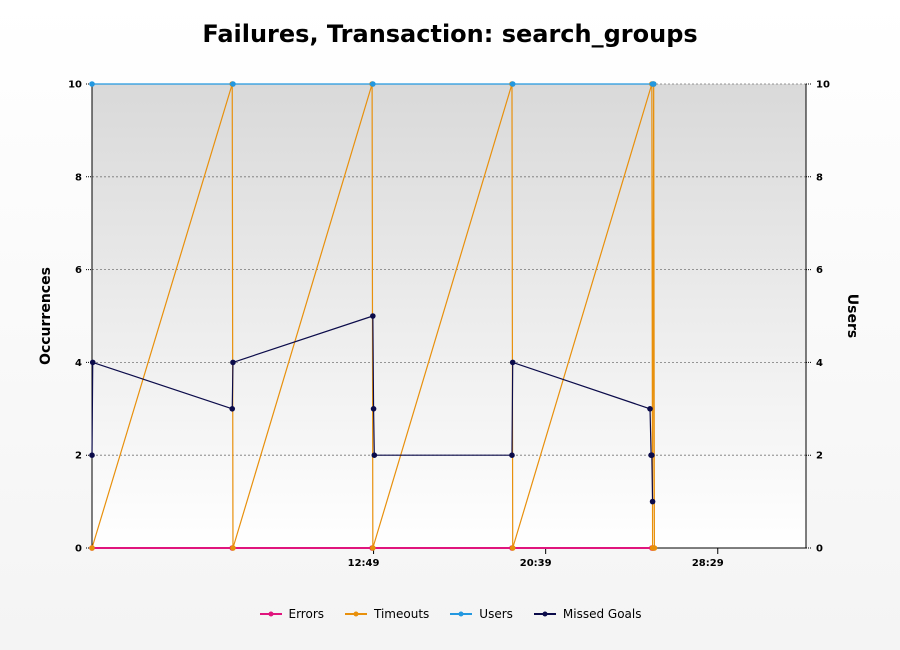 The image size is (900, 650). I want to click on legend-label: Timeouts, so click(402, 614).